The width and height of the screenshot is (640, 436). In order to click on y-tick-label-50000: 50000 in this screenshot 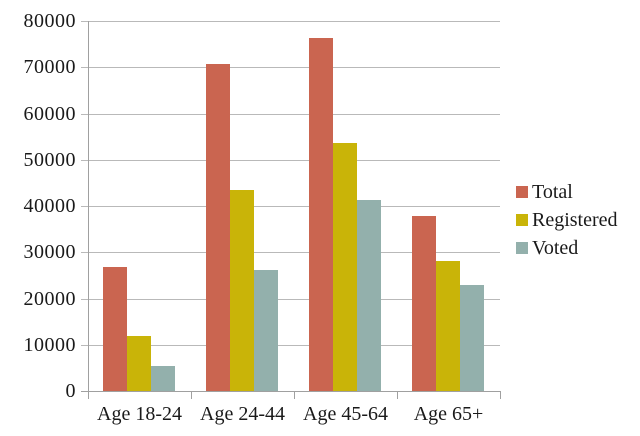, I will do `click(49, 159)`.